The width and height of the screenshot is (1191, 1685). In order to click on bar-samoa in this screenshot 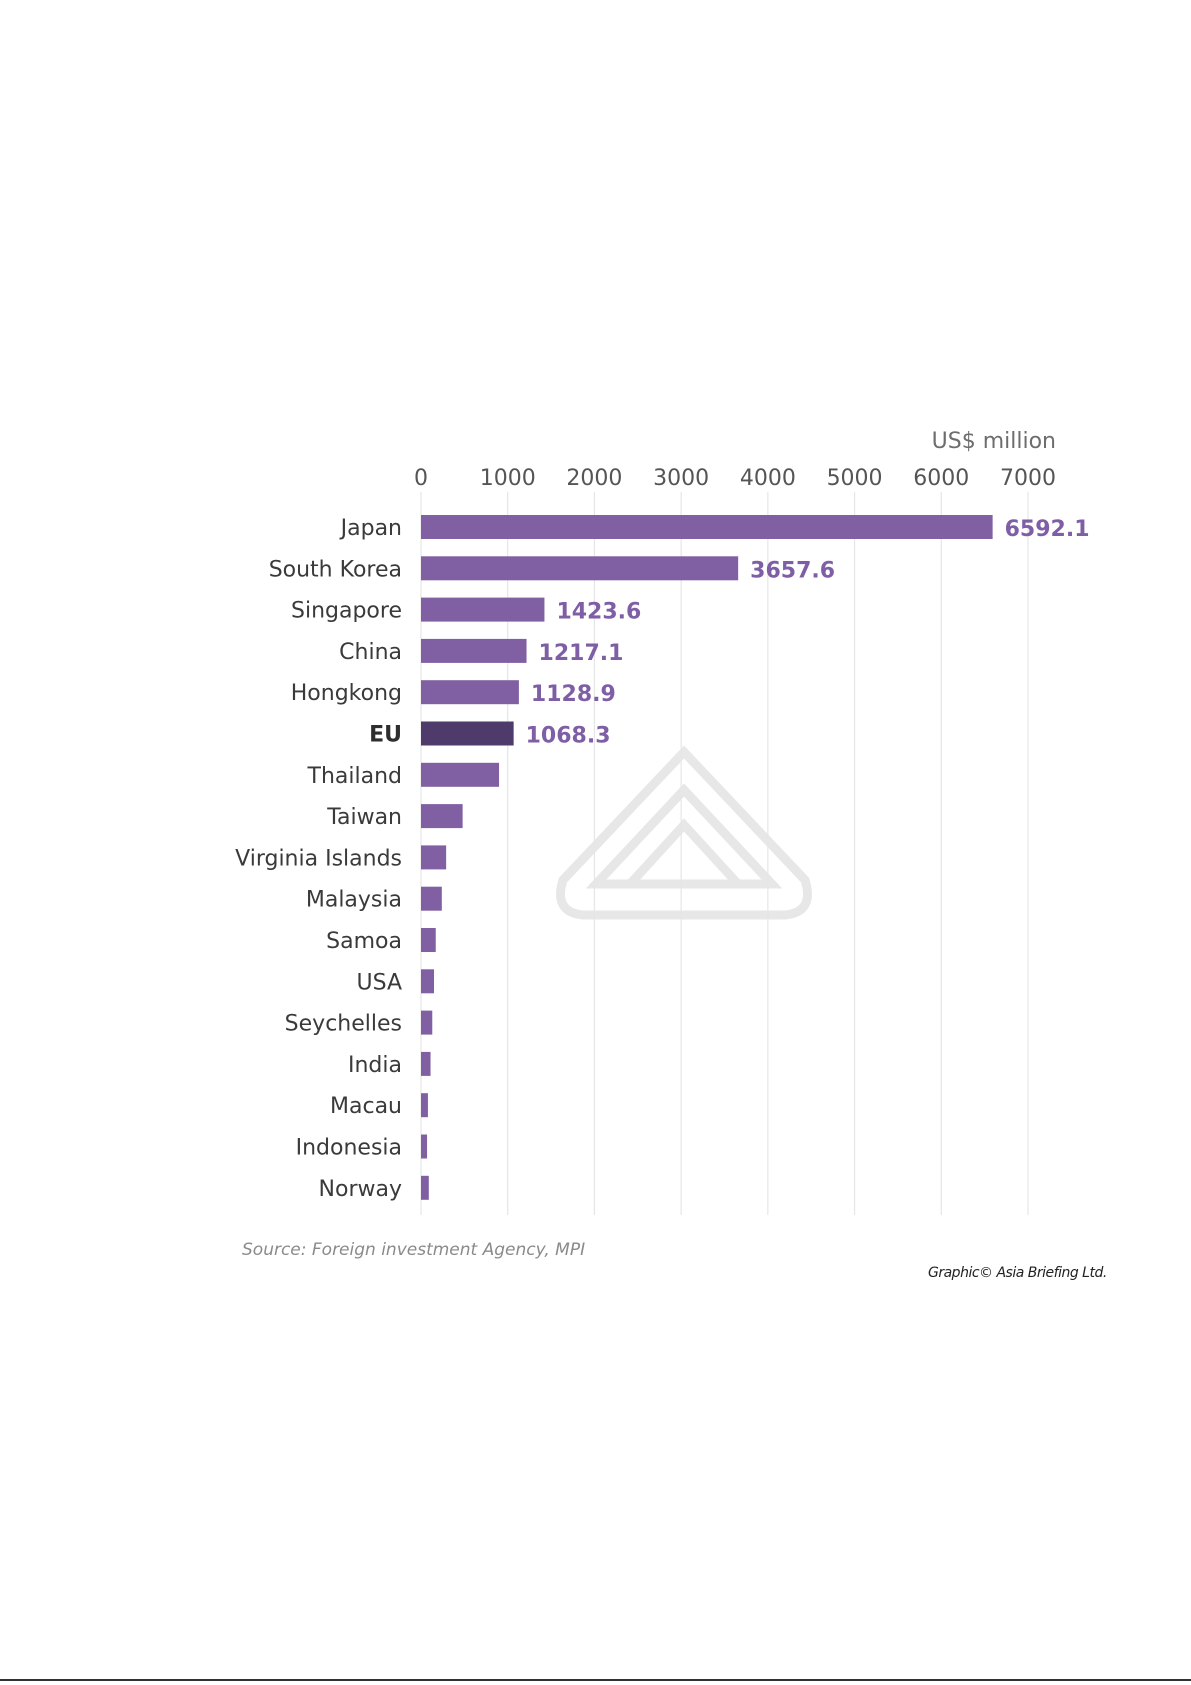, I will do `click(428, 940)`.